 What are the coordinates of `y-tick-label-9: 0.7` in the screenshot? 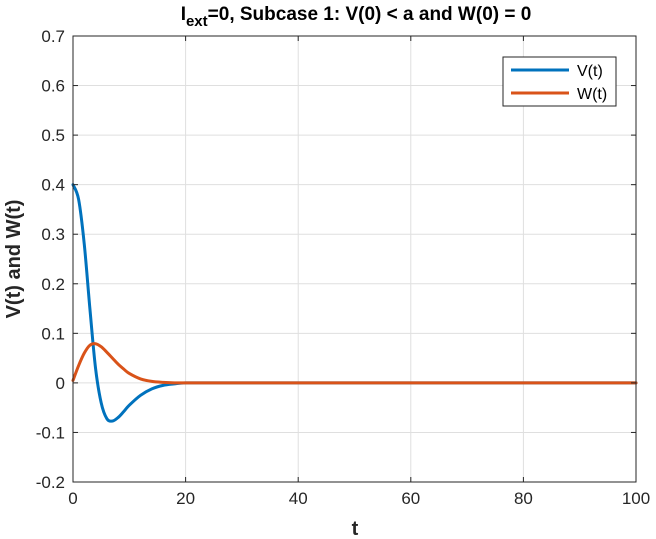 It's located at (53, 36).